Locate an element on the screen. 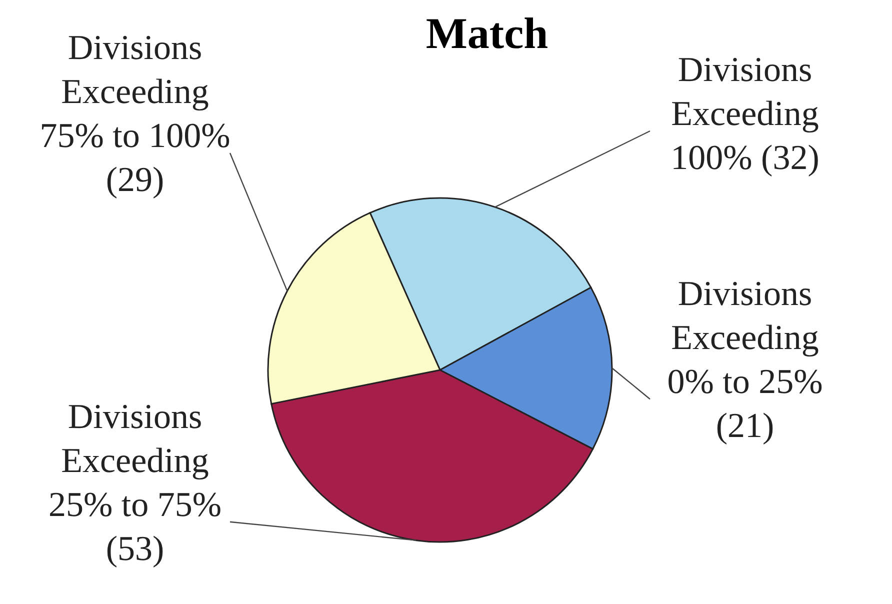 Image resolution: width=892 pixels, height=604 pixels. chart-title: Match is located at coordinates (487, 33).